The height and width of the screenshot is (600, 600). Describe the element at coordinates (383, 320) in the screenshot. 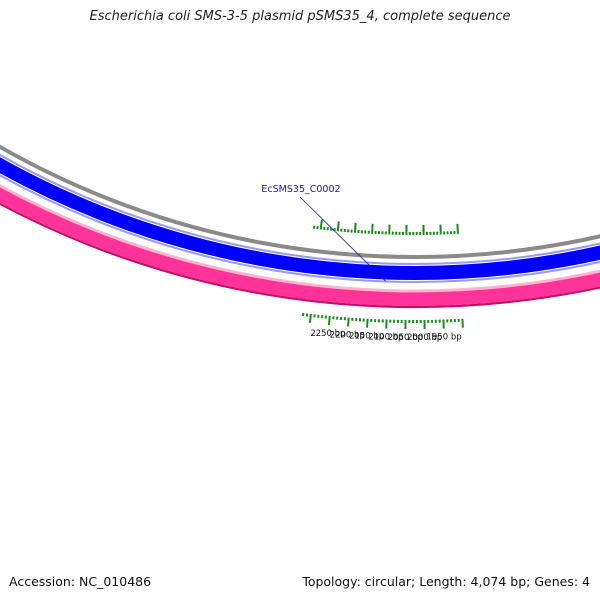

I see `outer-ticks` at that location.